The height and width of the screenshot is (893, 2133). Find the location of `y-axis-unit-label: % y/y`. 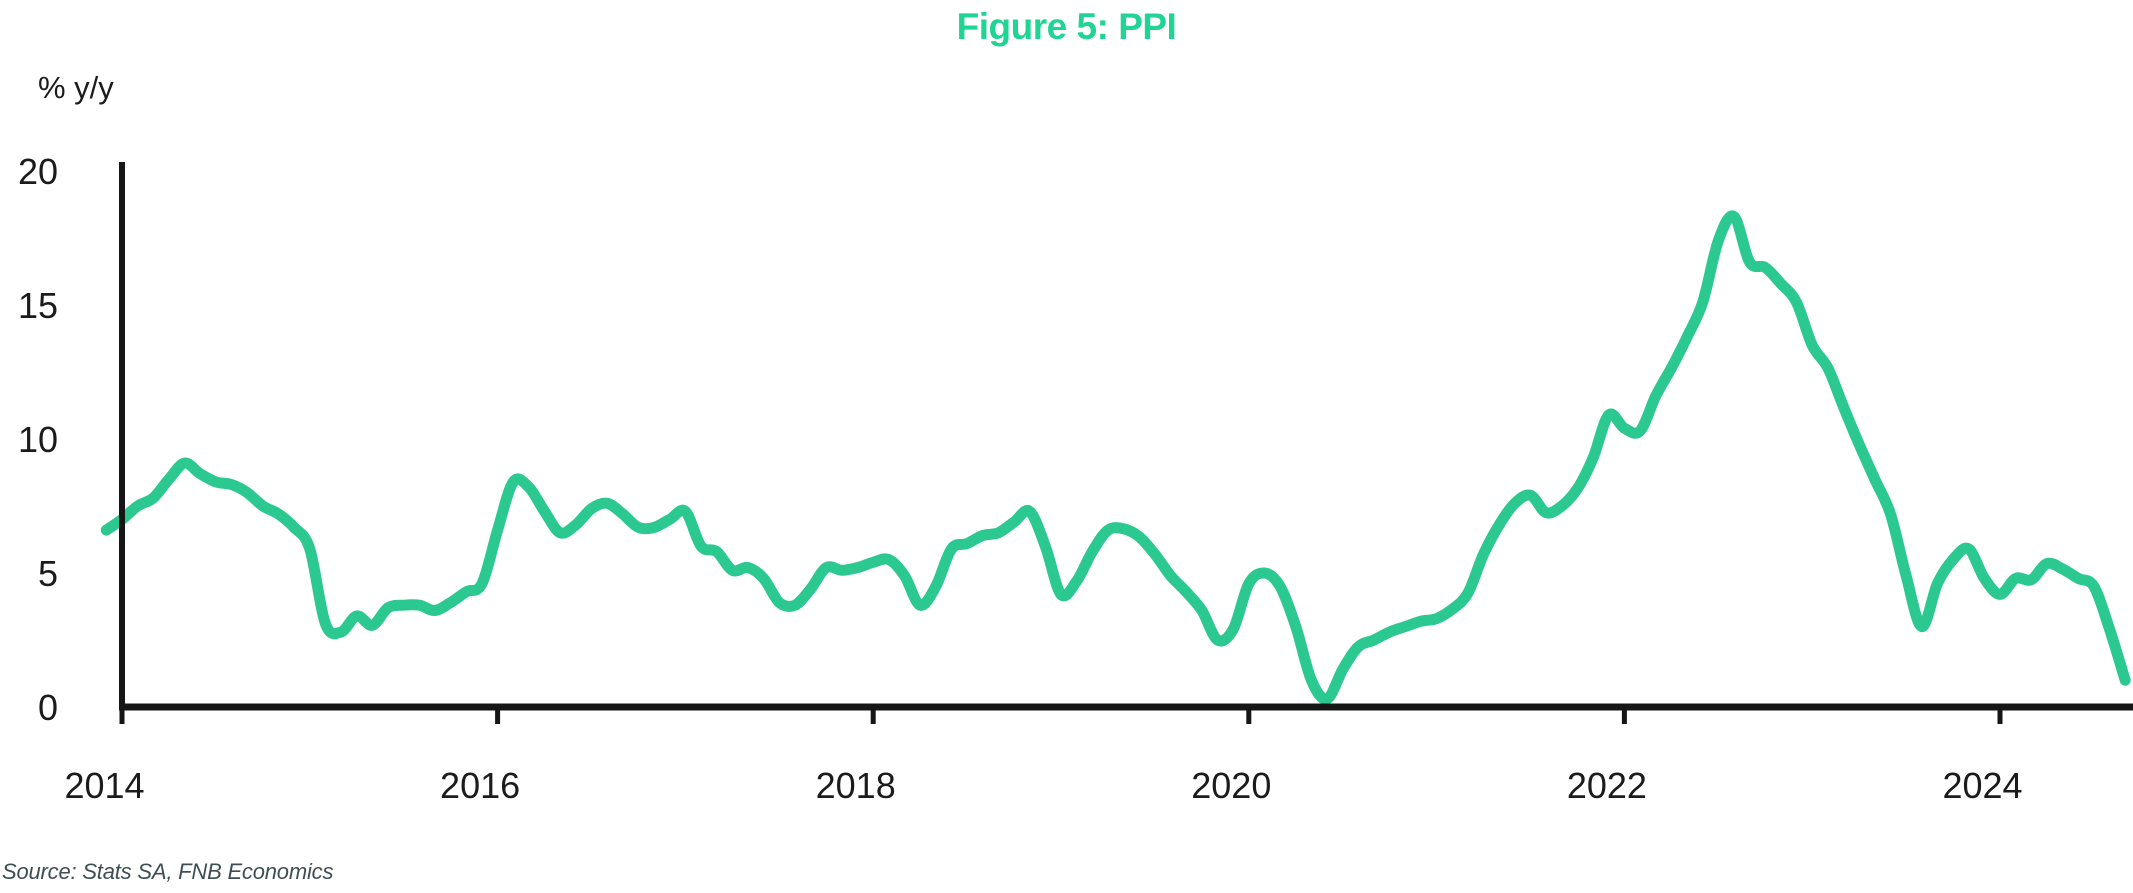

y-axis-unit-label: % y/y is located at coordinates (76, 87).